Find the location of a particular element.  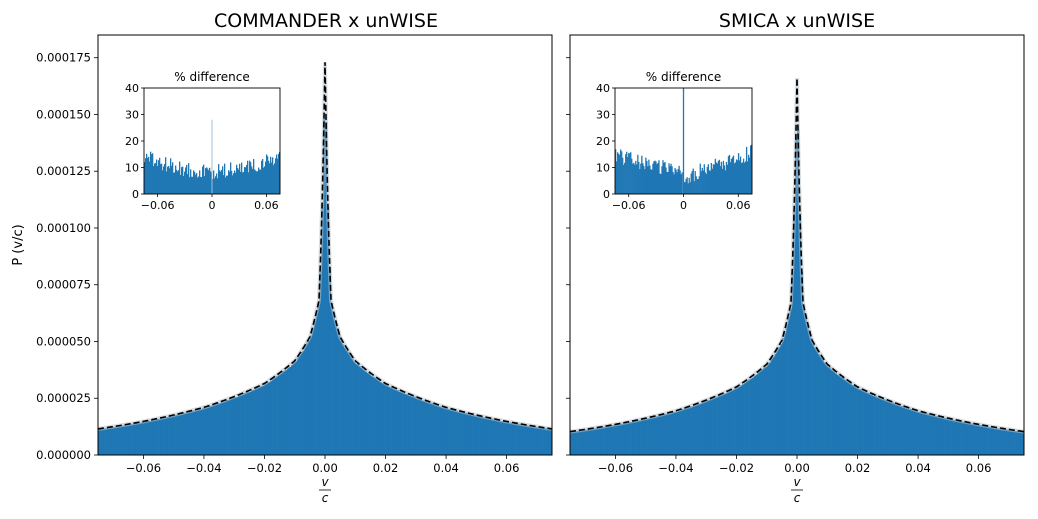

y-tick-label: 0.000100 is located at coordinates (63, 228).